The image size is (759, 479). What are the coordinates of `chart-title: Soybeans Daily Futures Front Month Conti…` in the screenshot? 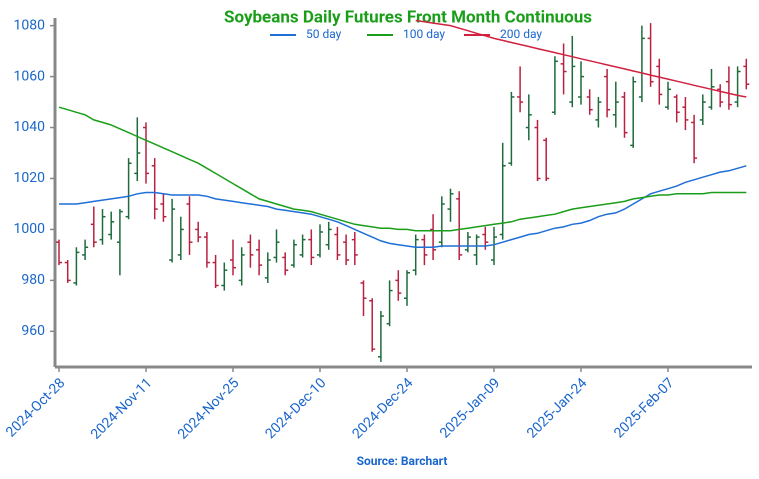 It's located at (408, 17).